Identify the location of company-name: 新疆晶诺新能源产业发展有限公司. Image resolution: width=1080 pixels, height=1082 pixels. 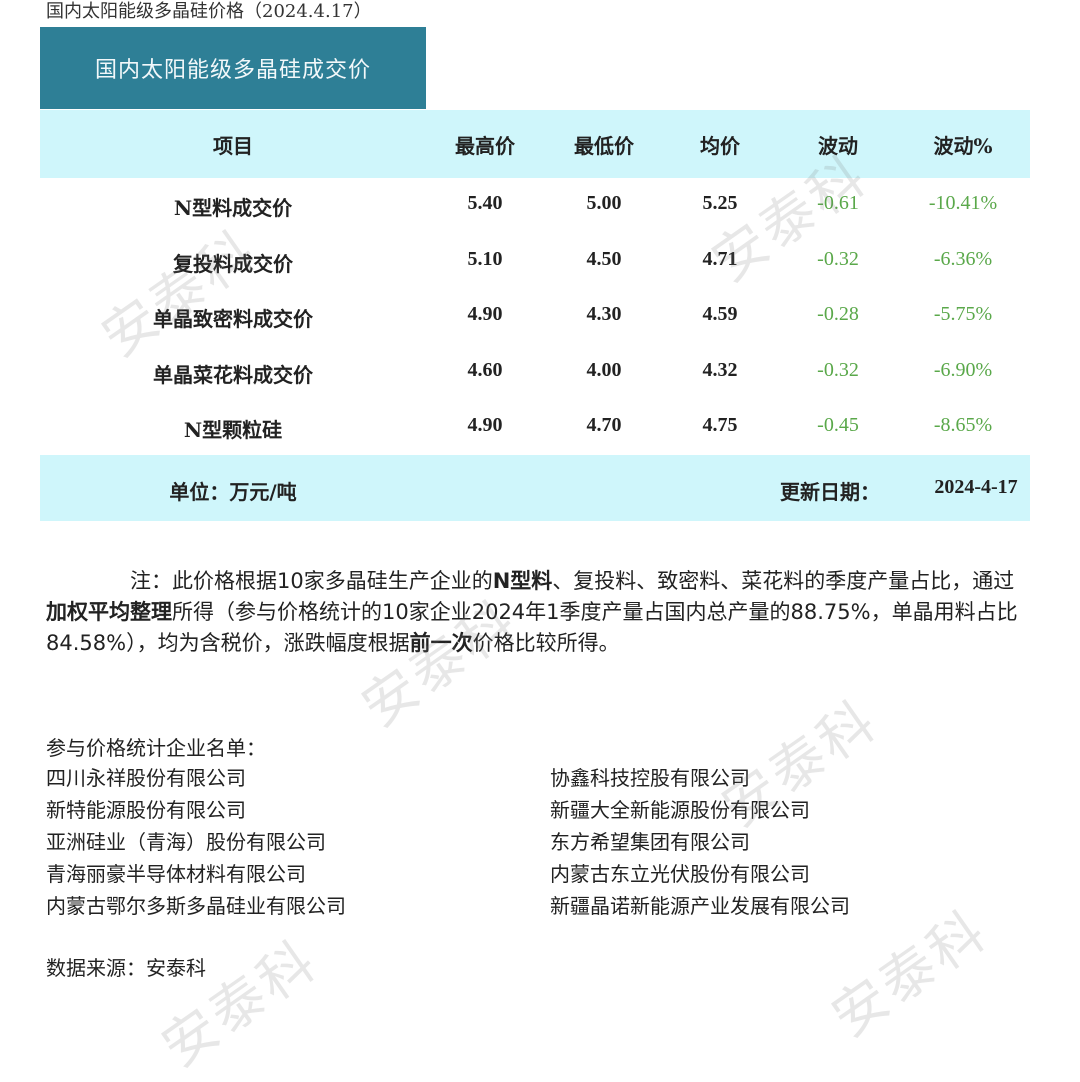
(700, 906).